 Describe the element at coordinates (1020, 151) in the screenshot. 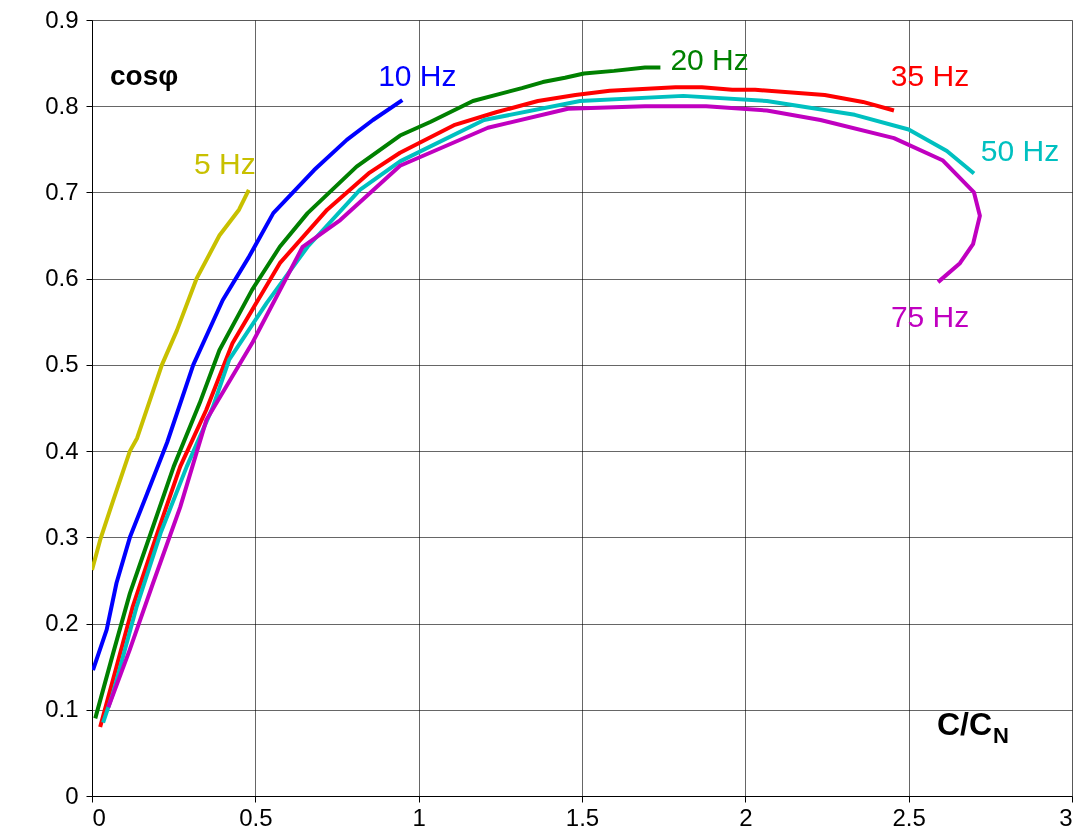

I see `series-label: 50 Hz` at that location.